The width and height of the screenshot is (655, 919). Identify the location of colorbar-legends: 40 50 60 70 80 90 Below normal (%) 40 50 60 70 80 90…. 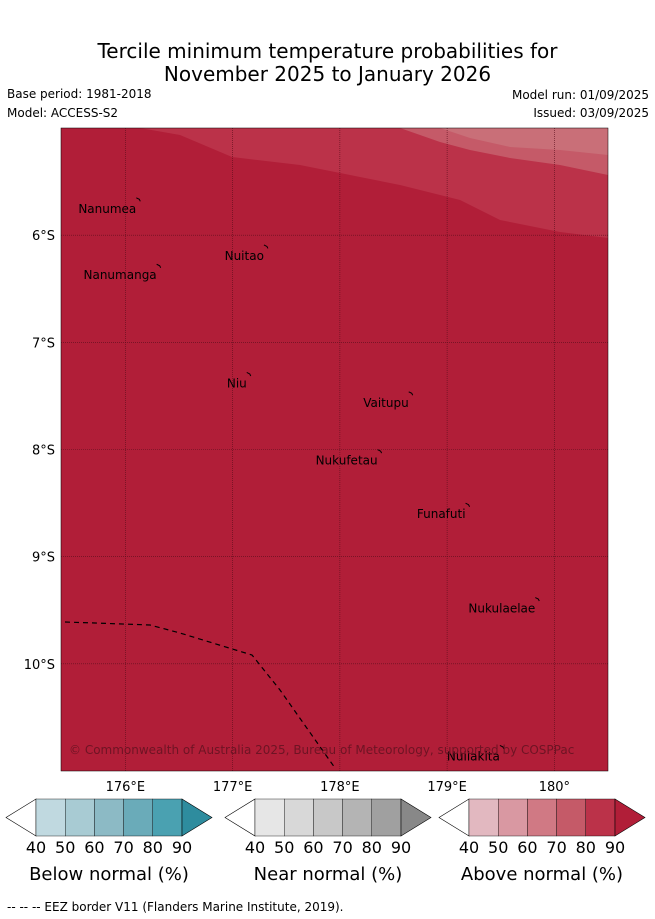
(325, 841).